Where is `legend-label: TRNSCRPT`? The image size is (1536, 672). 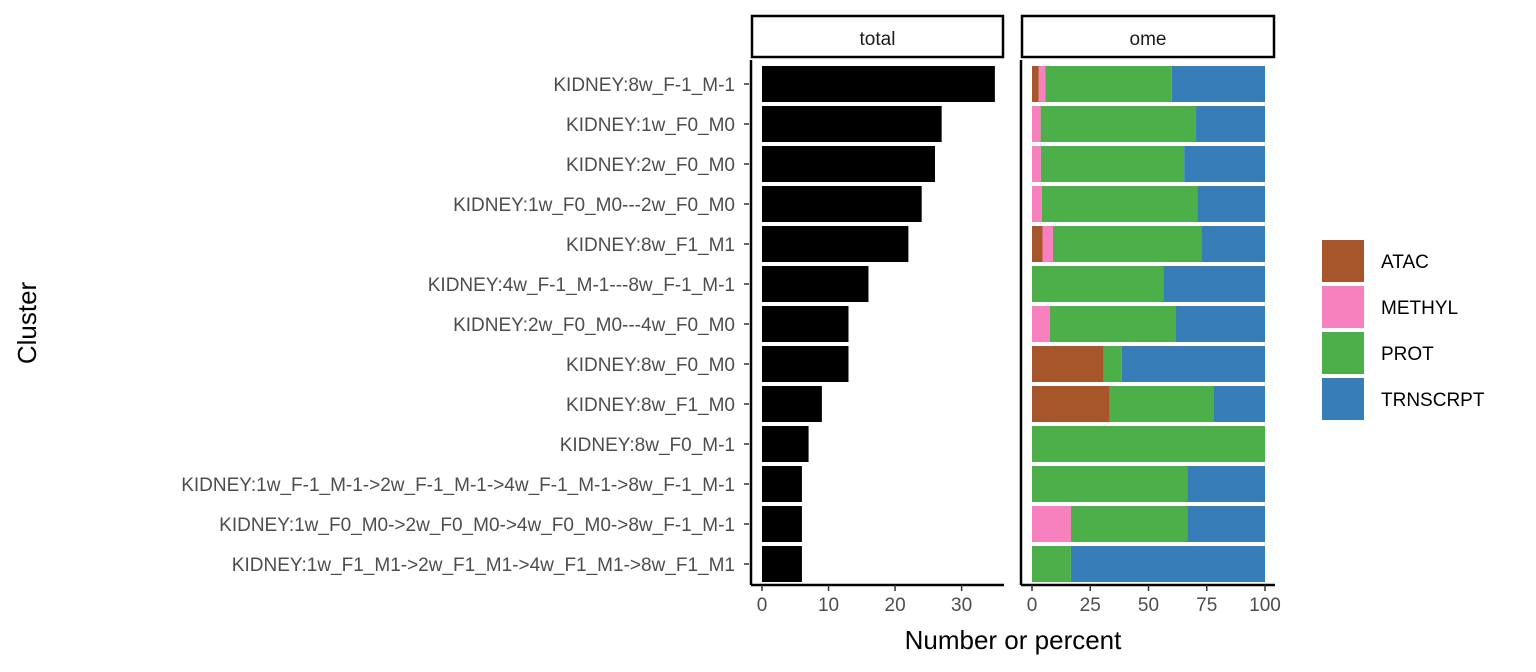
legend-label: TRNSCRPT is located at coordinates (1433, 400).